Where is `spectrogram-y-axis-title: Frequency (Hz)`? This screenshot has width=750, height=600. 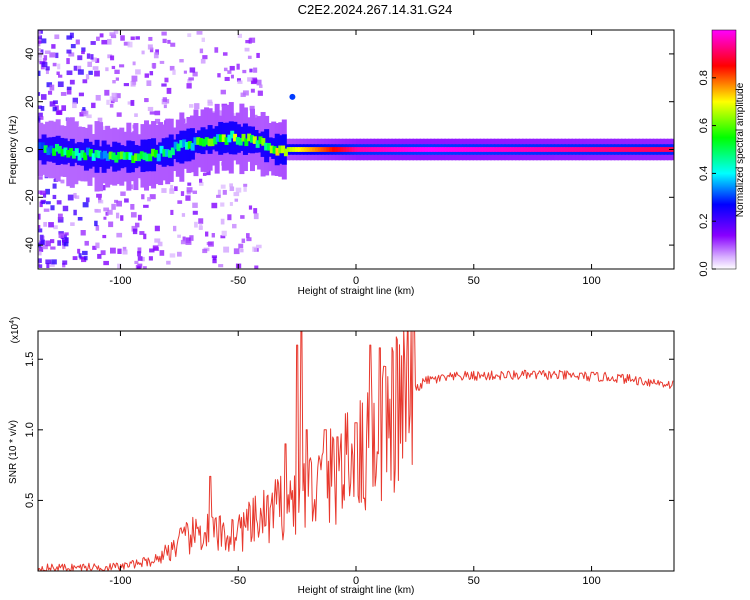 spectrogram-y-axis-title: Frequency (Hz) is located at coordinates (13, 150).